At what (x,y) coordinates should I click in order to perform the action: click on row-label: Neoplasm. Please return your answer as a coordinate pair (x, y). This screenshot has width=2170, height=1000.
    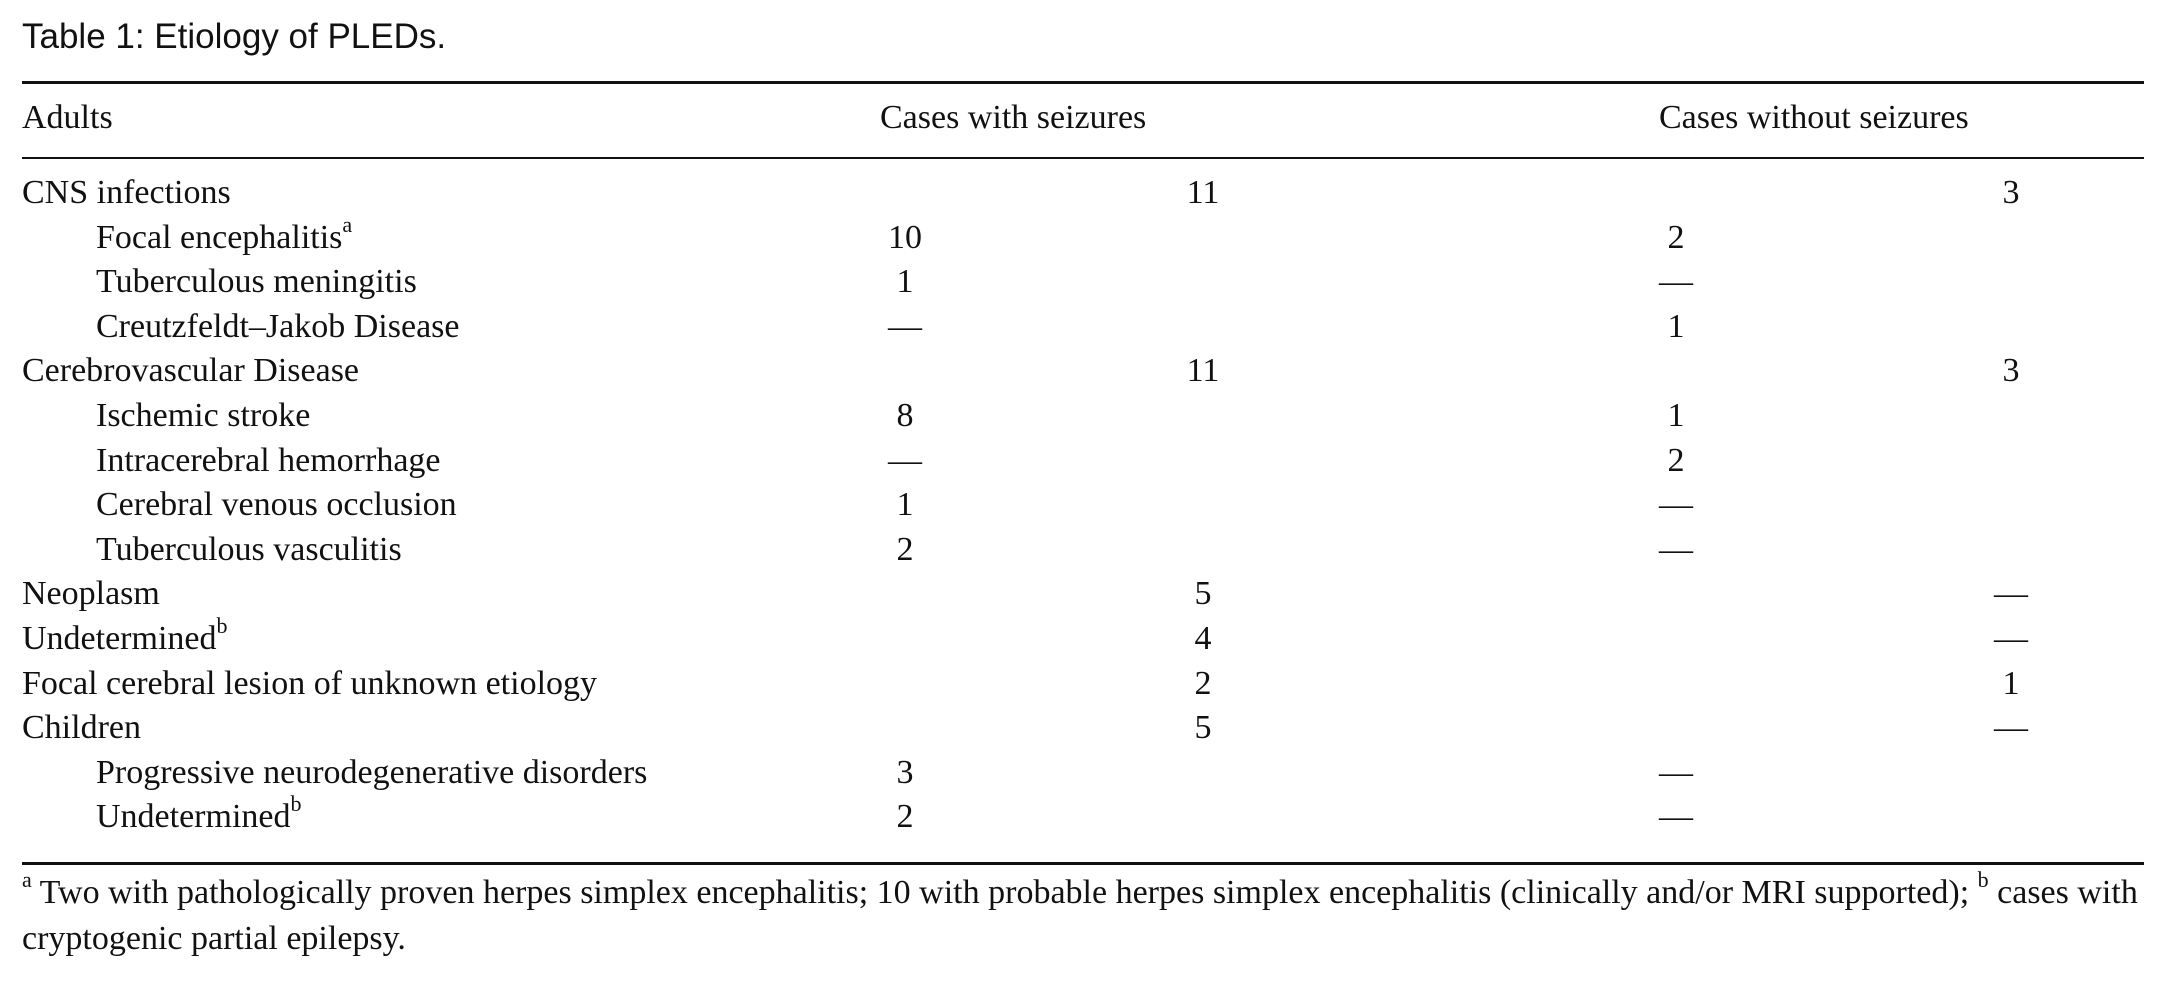
    Looking at the image, I should click on (91, 594).